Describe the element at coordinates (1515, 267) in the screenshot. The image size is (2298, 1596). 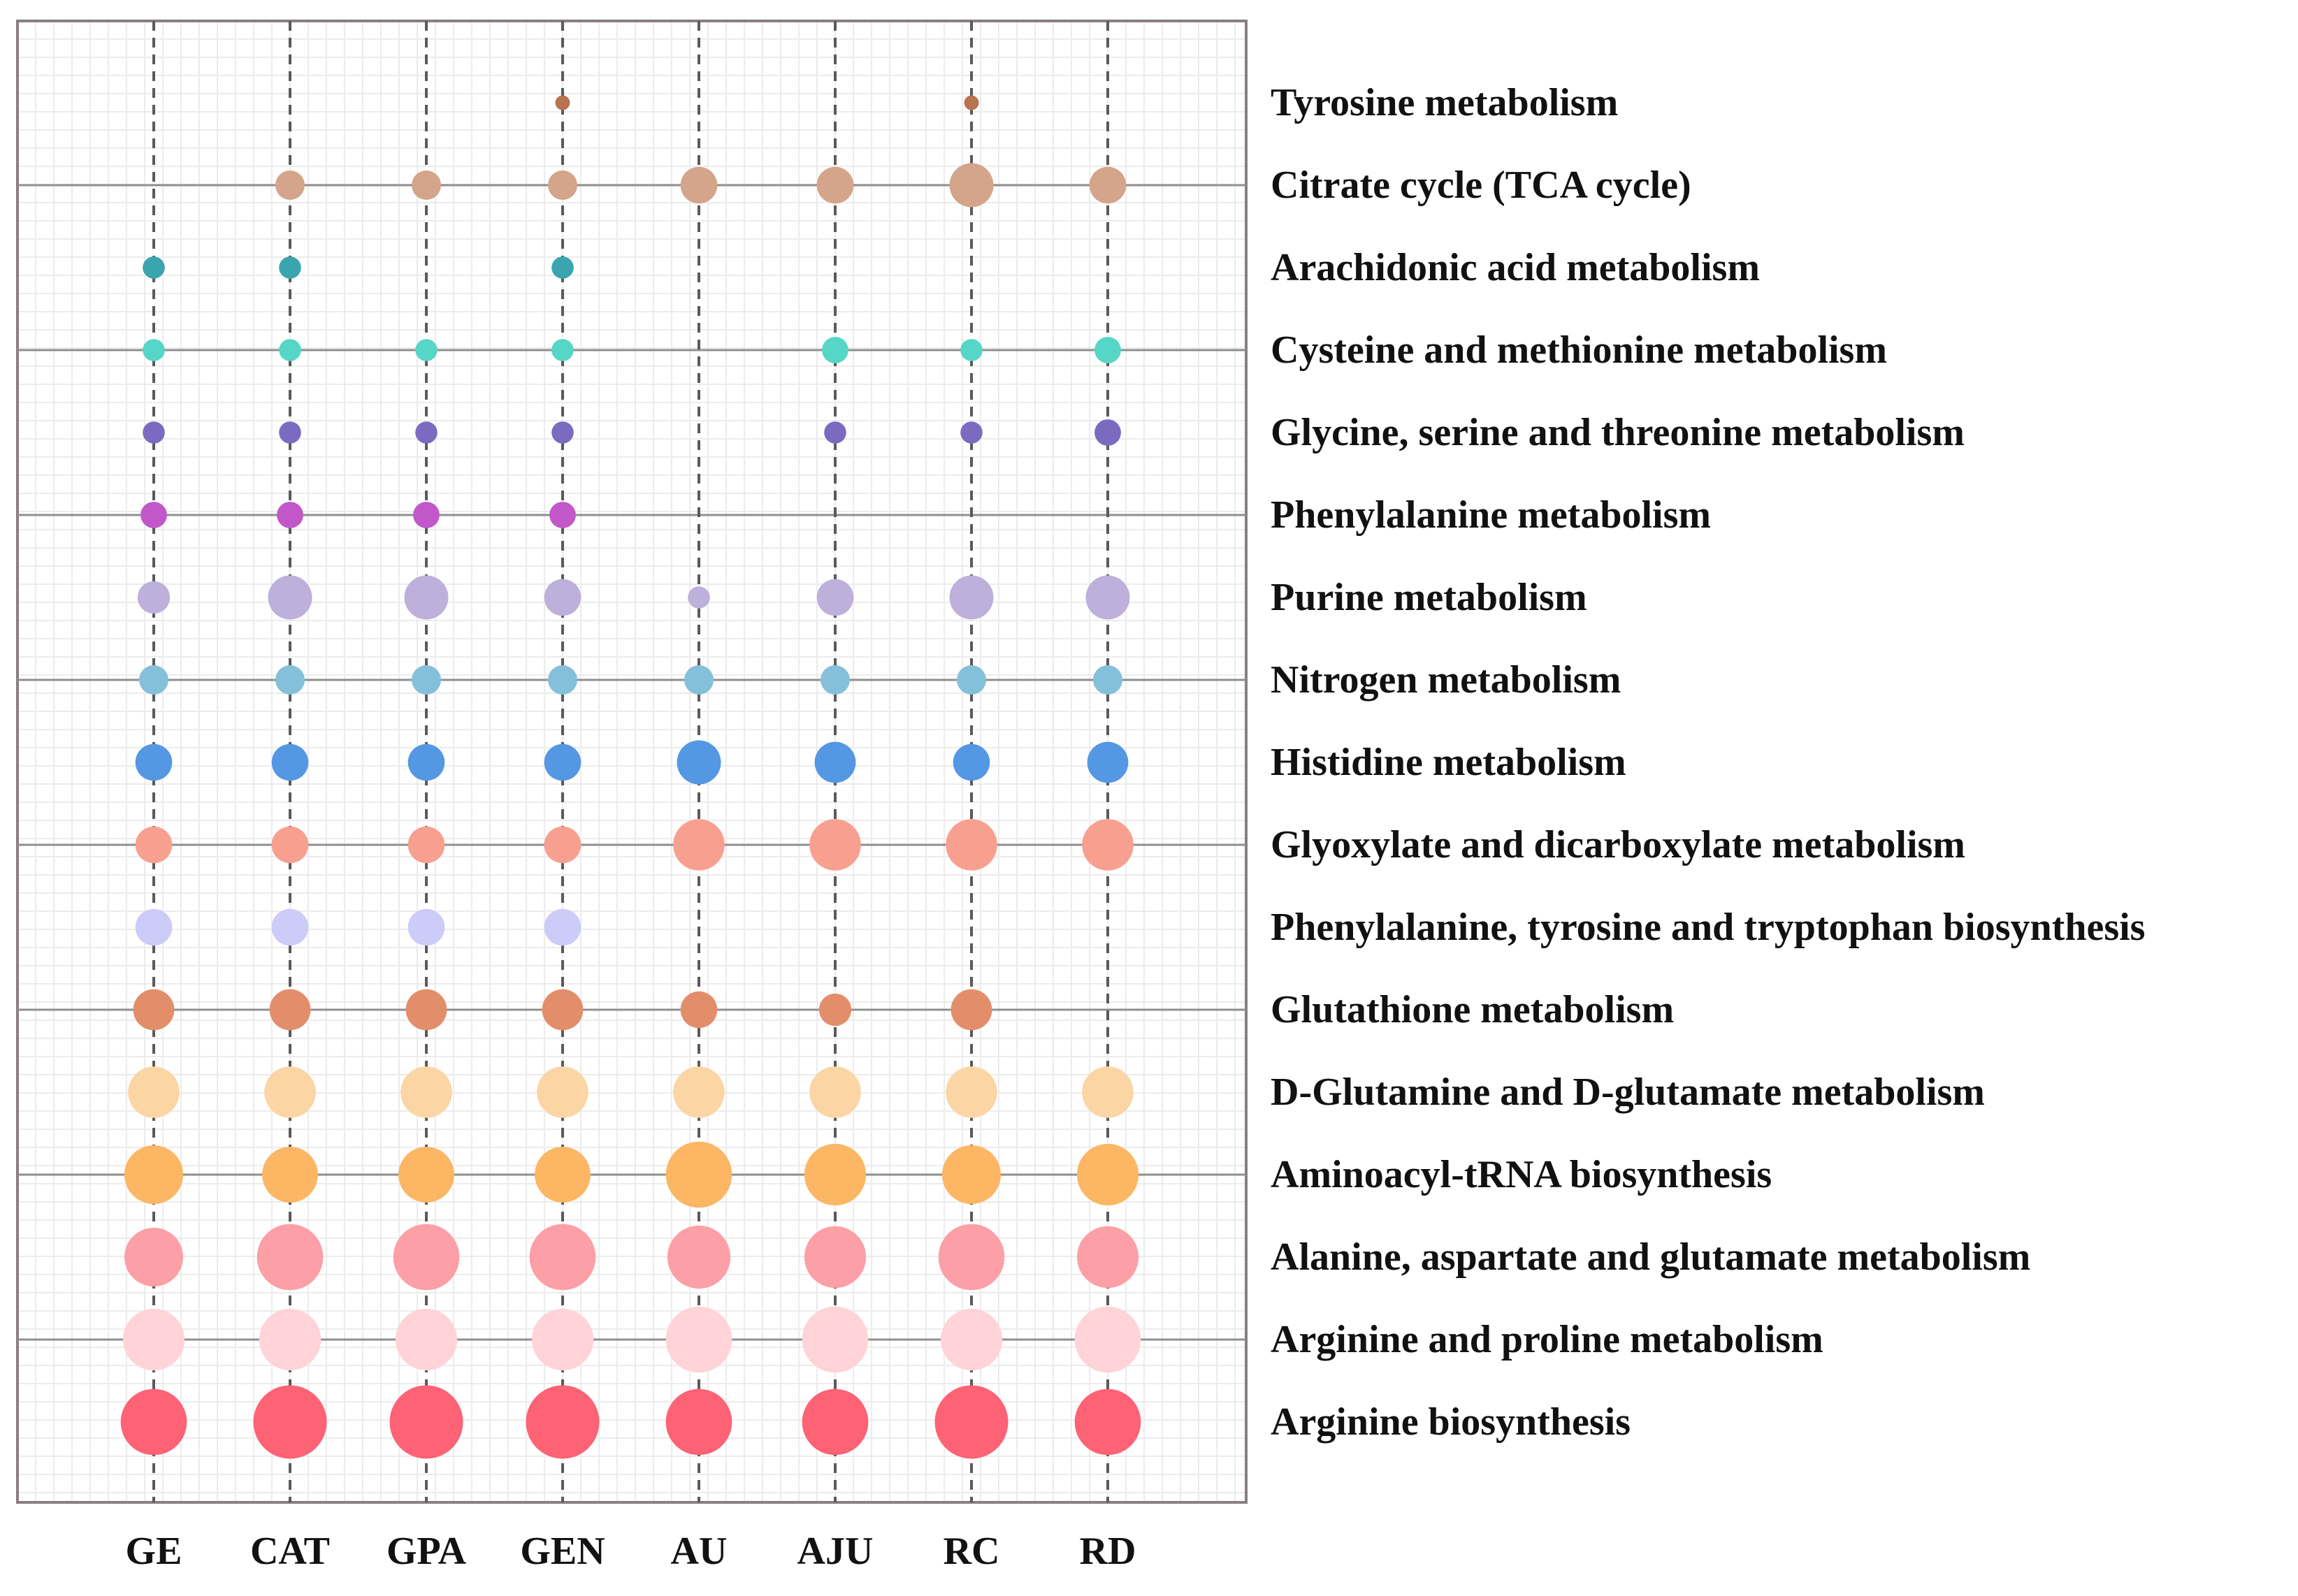
I see `pathway-label: Arachidonic acid metabolism` at that location.